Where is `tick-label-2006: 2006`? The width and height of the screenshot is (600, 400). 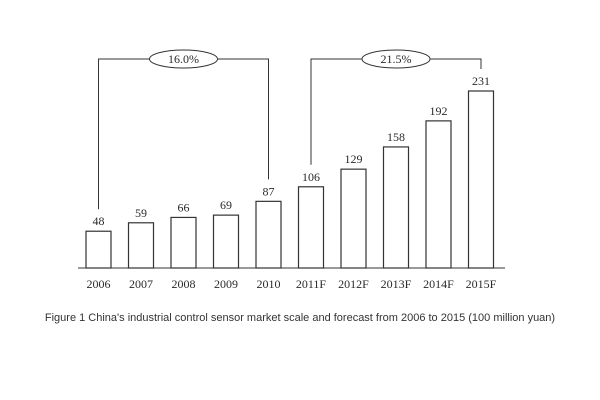
tick-label-2006: 2006 is located at coordinates (99, 284).